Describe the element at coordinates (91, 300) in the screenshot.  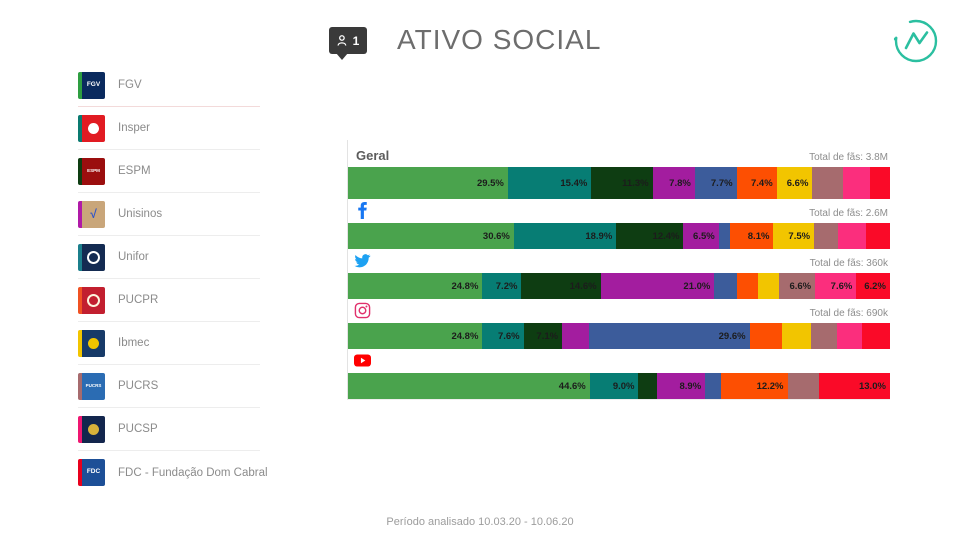
I see `logo-pucpr-icon` at that location.